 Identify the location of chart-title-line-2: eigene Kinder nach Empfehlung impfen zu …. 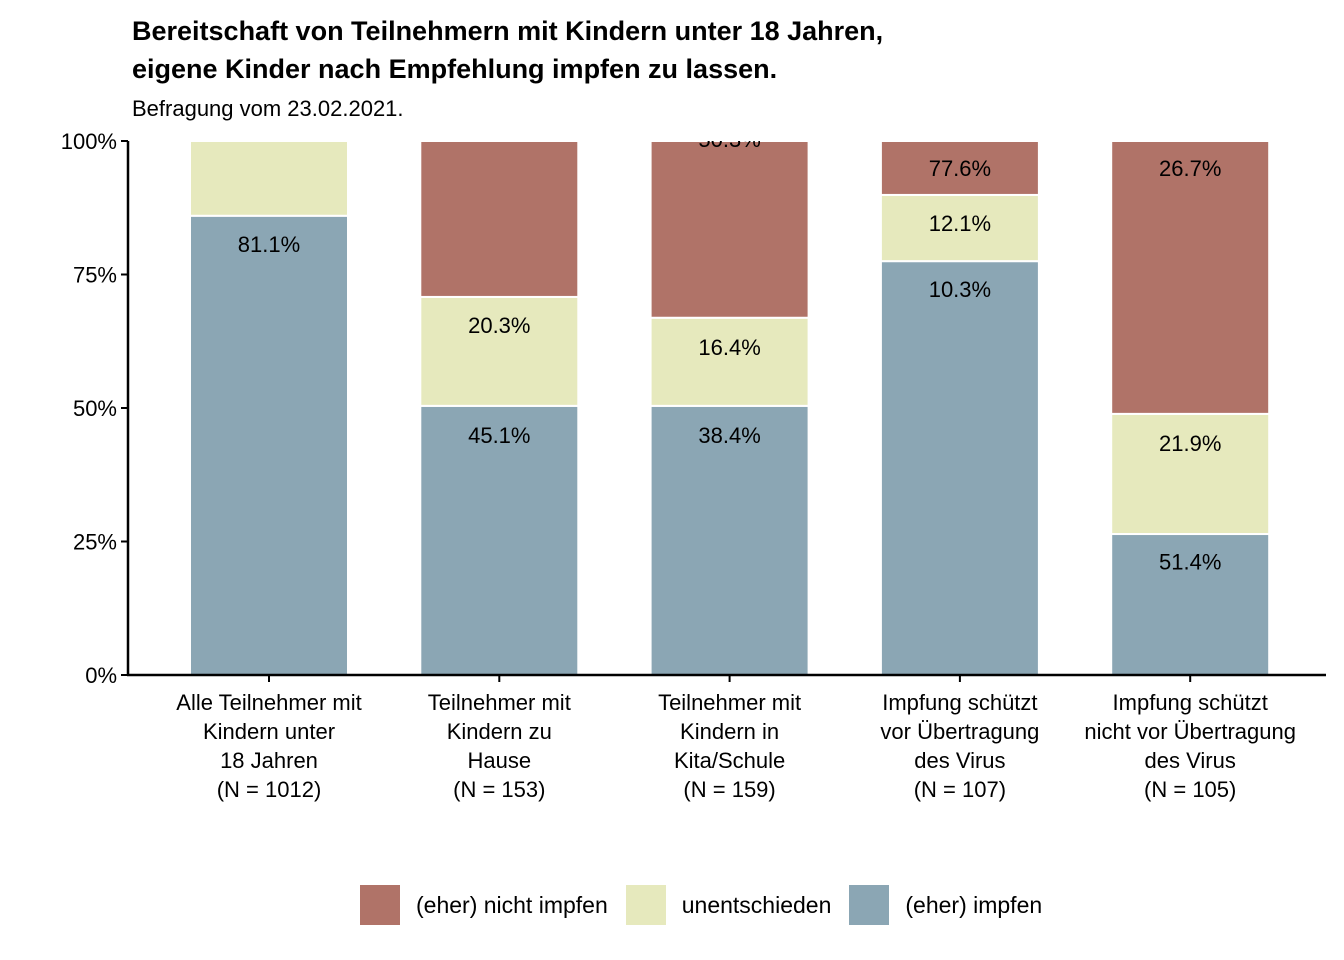
(455, 69).